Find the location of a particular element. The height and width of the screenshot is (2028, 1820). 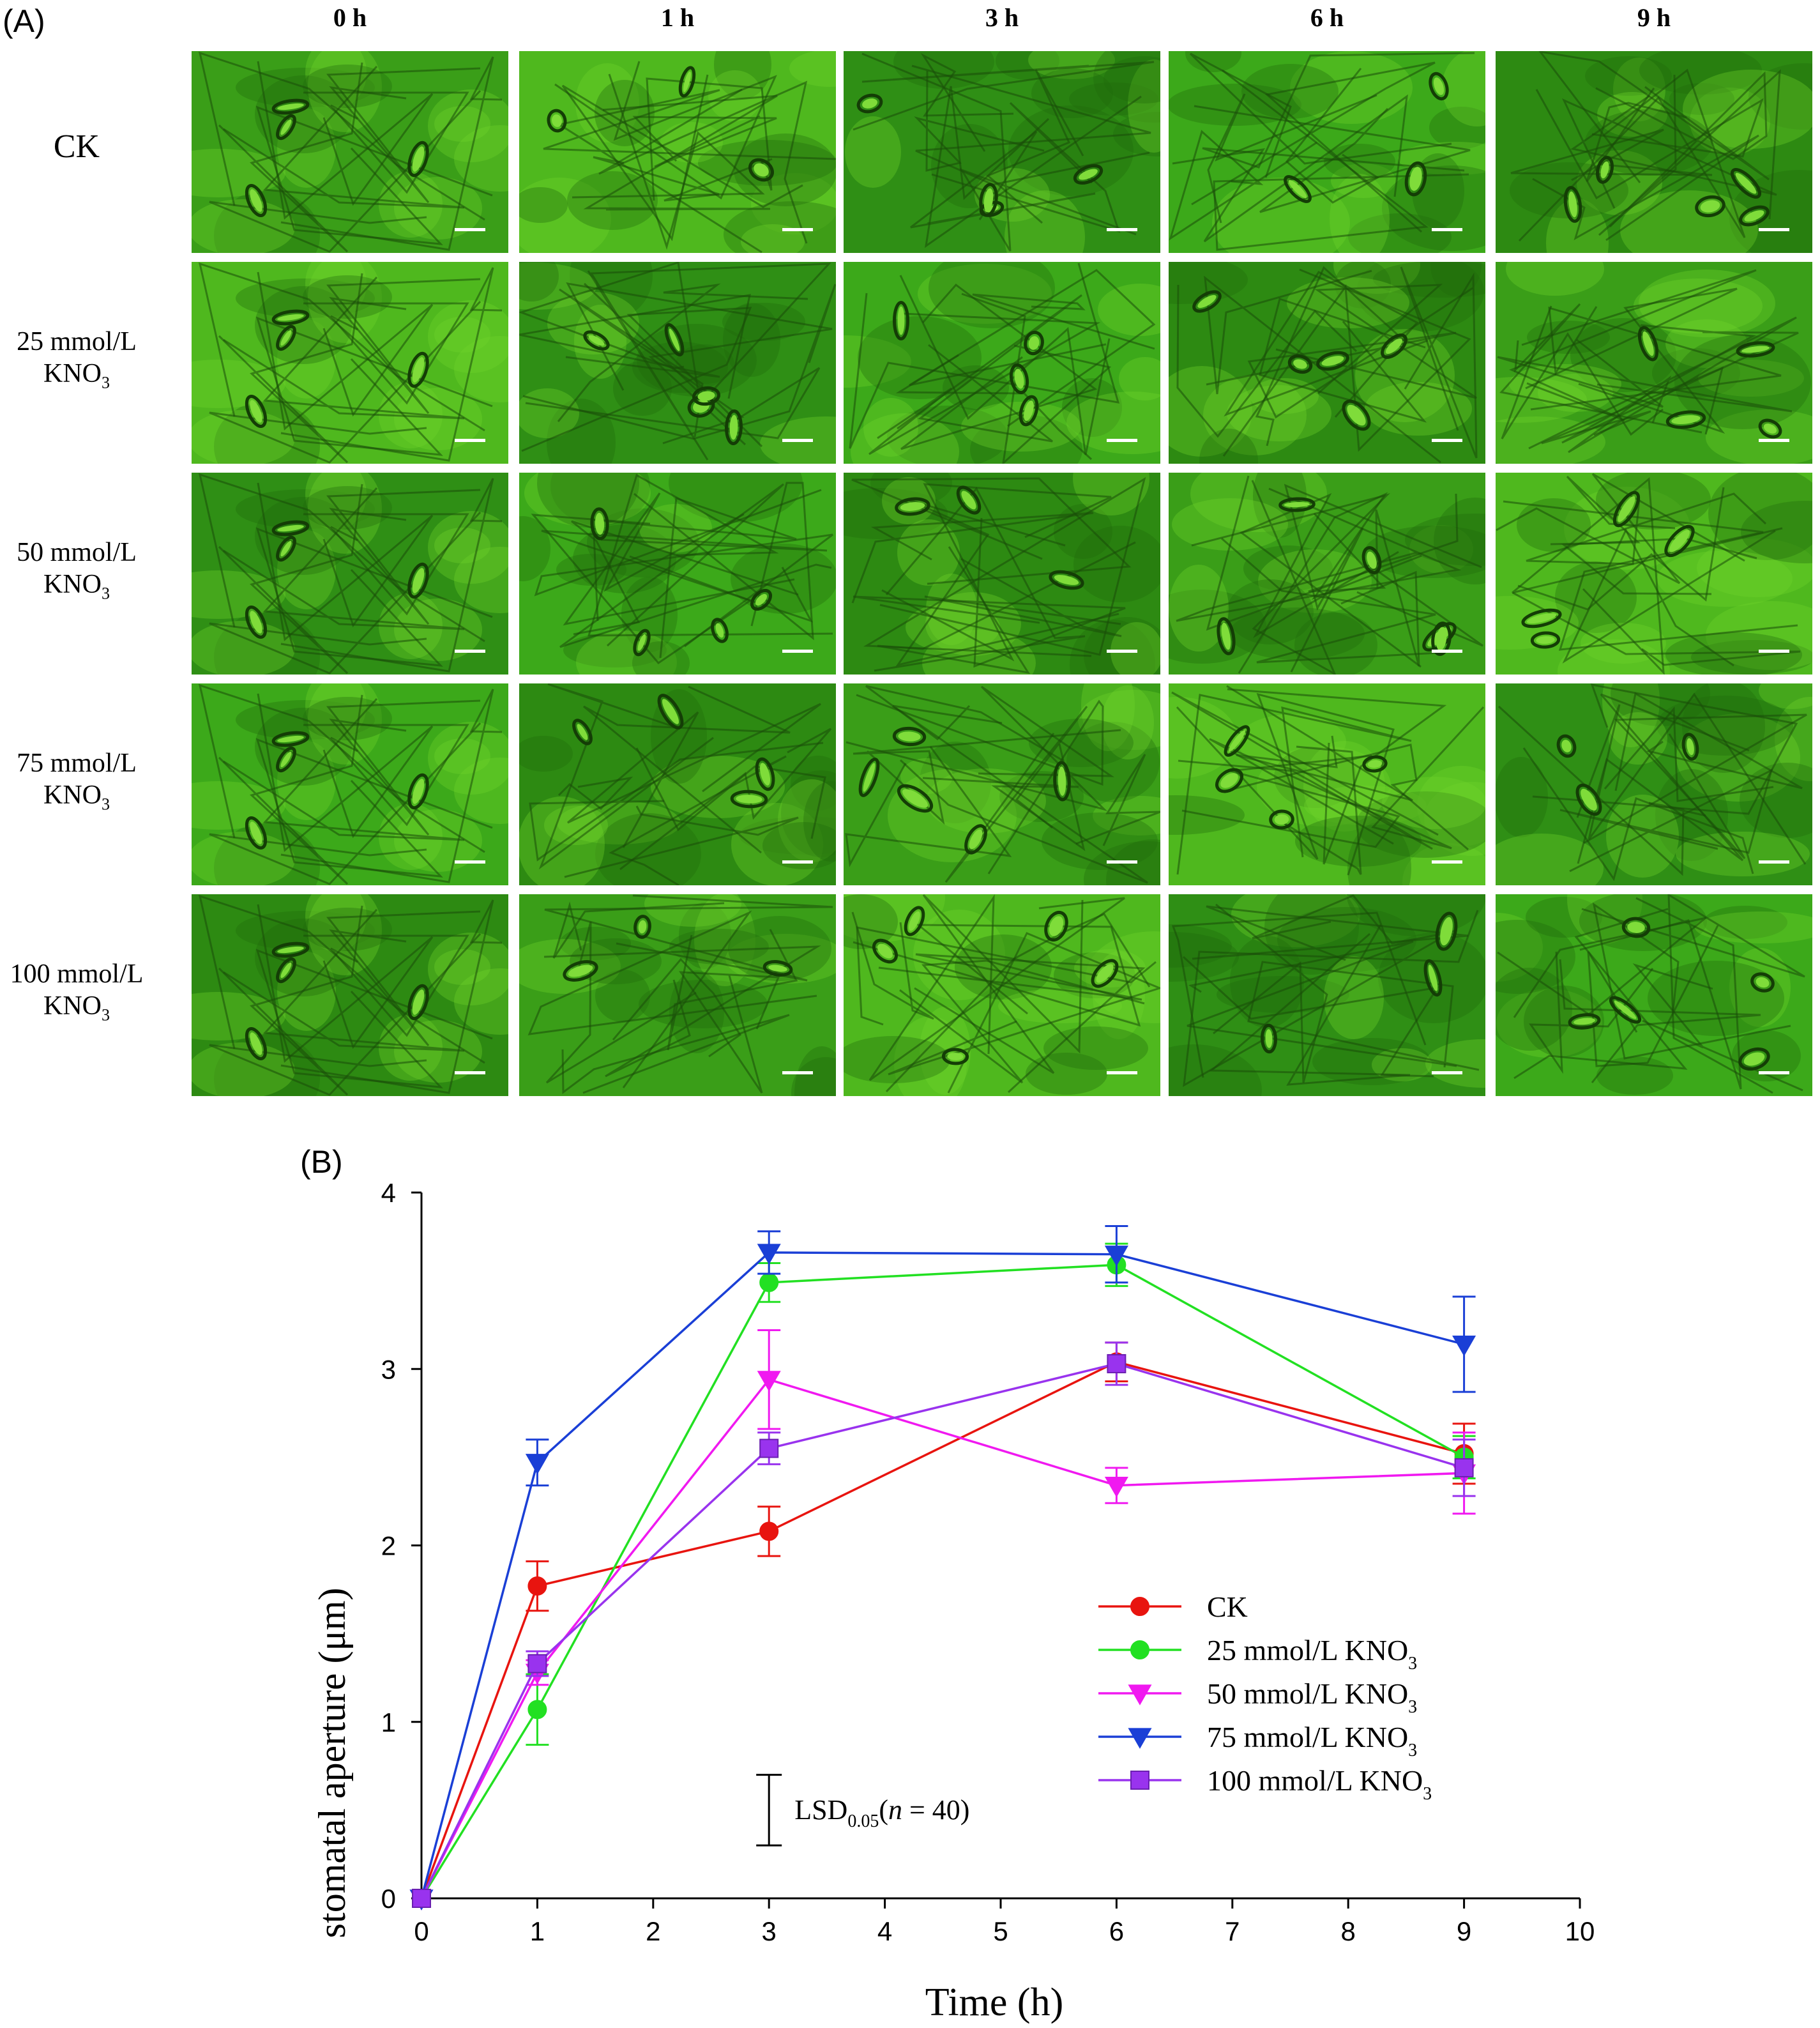

micrograph-r3-c0 is located at coordinates (350, 784).